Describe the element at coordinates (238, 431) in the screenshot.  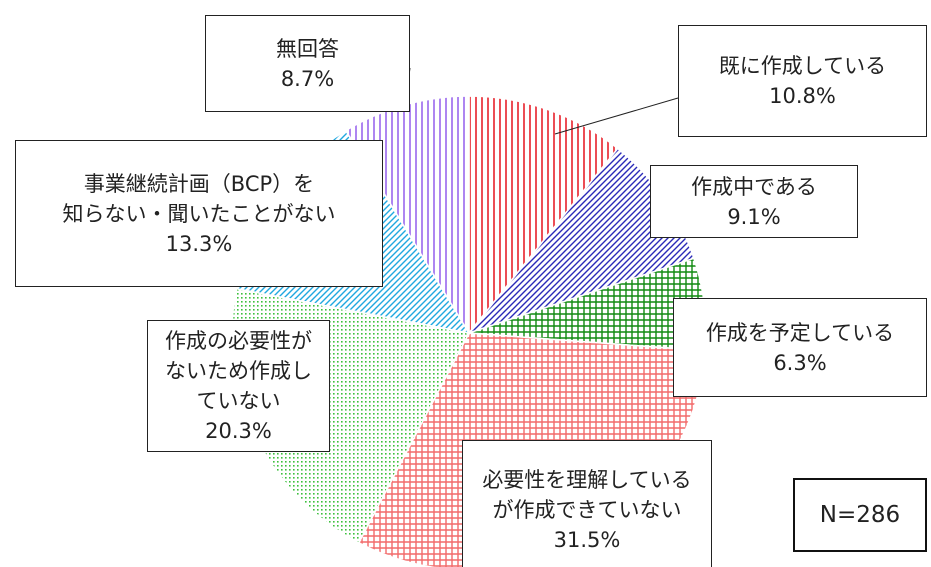
I see `value-label: 20.3%` at that location.